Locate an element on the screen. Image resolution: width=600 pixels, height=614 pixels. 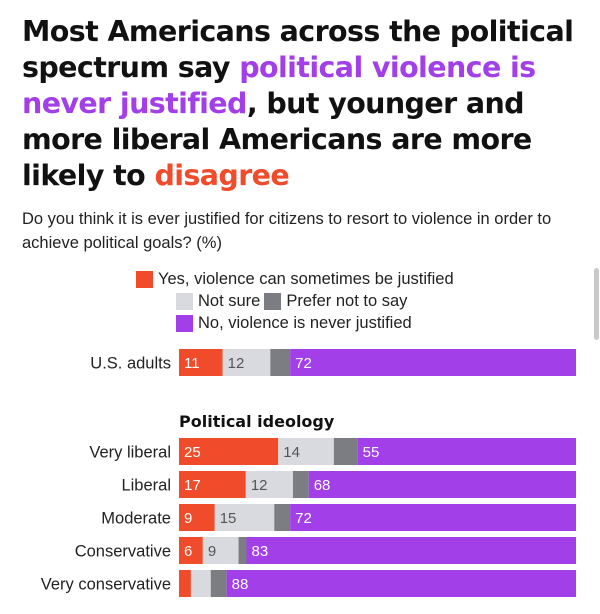
bar-moderate-not-sure is located at coordinates (244, 517).